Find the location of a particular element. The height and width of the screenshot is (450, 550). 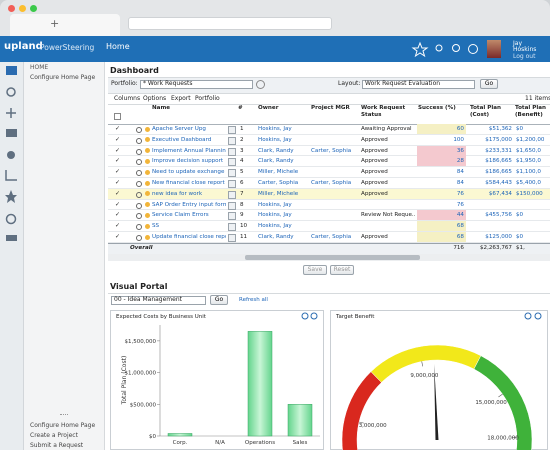

toolbar-item: Options is located at coordinates (155, 98).